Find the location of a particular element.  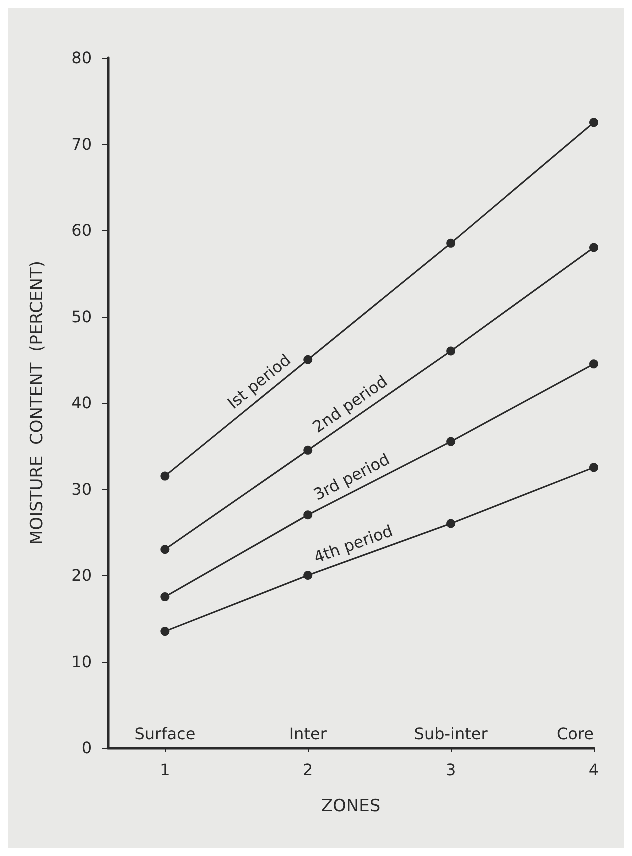

x-tick-label: 4 is located at coordinates (594, 770).